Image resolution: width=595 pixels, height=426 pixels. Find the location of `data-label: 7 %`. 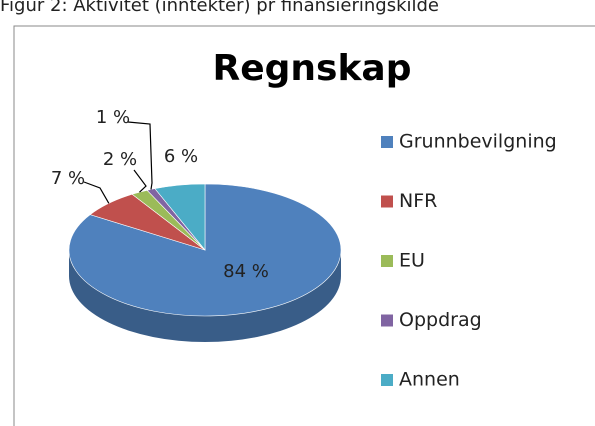

data-label: 7 % is located at coordinates (68, 178).